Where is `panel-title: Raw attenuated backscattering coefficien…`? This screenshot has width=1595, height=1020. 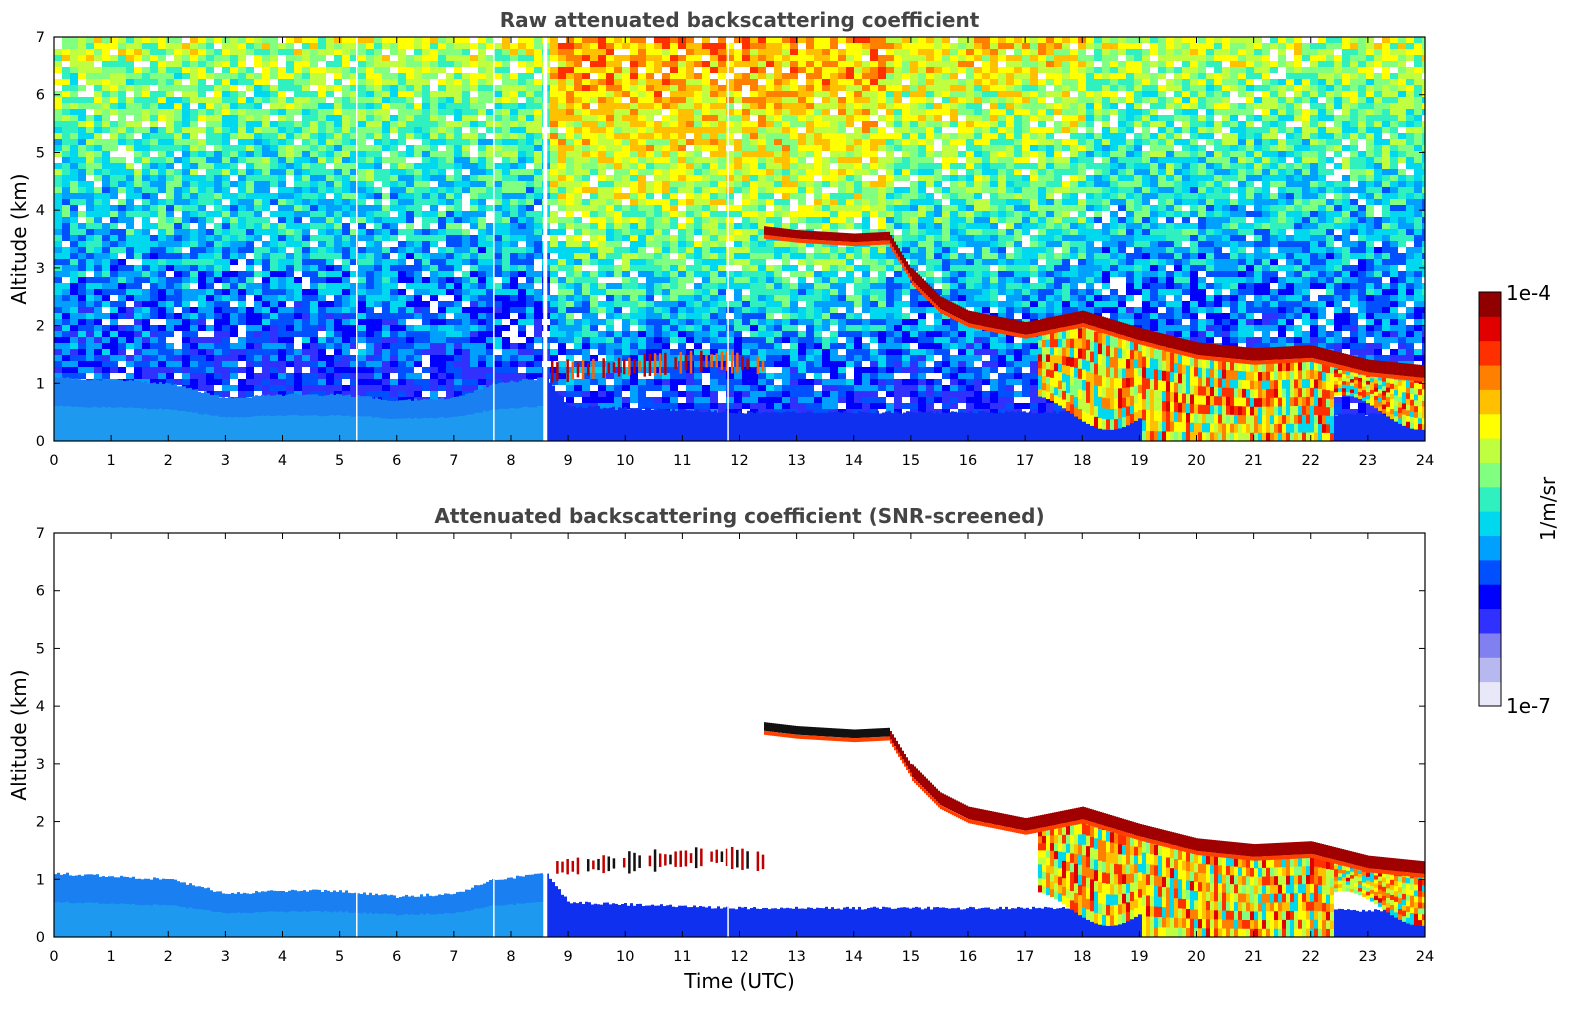
panel-title: Raw attenuated backscattering coefficien… is located at coordinates (740, 20).